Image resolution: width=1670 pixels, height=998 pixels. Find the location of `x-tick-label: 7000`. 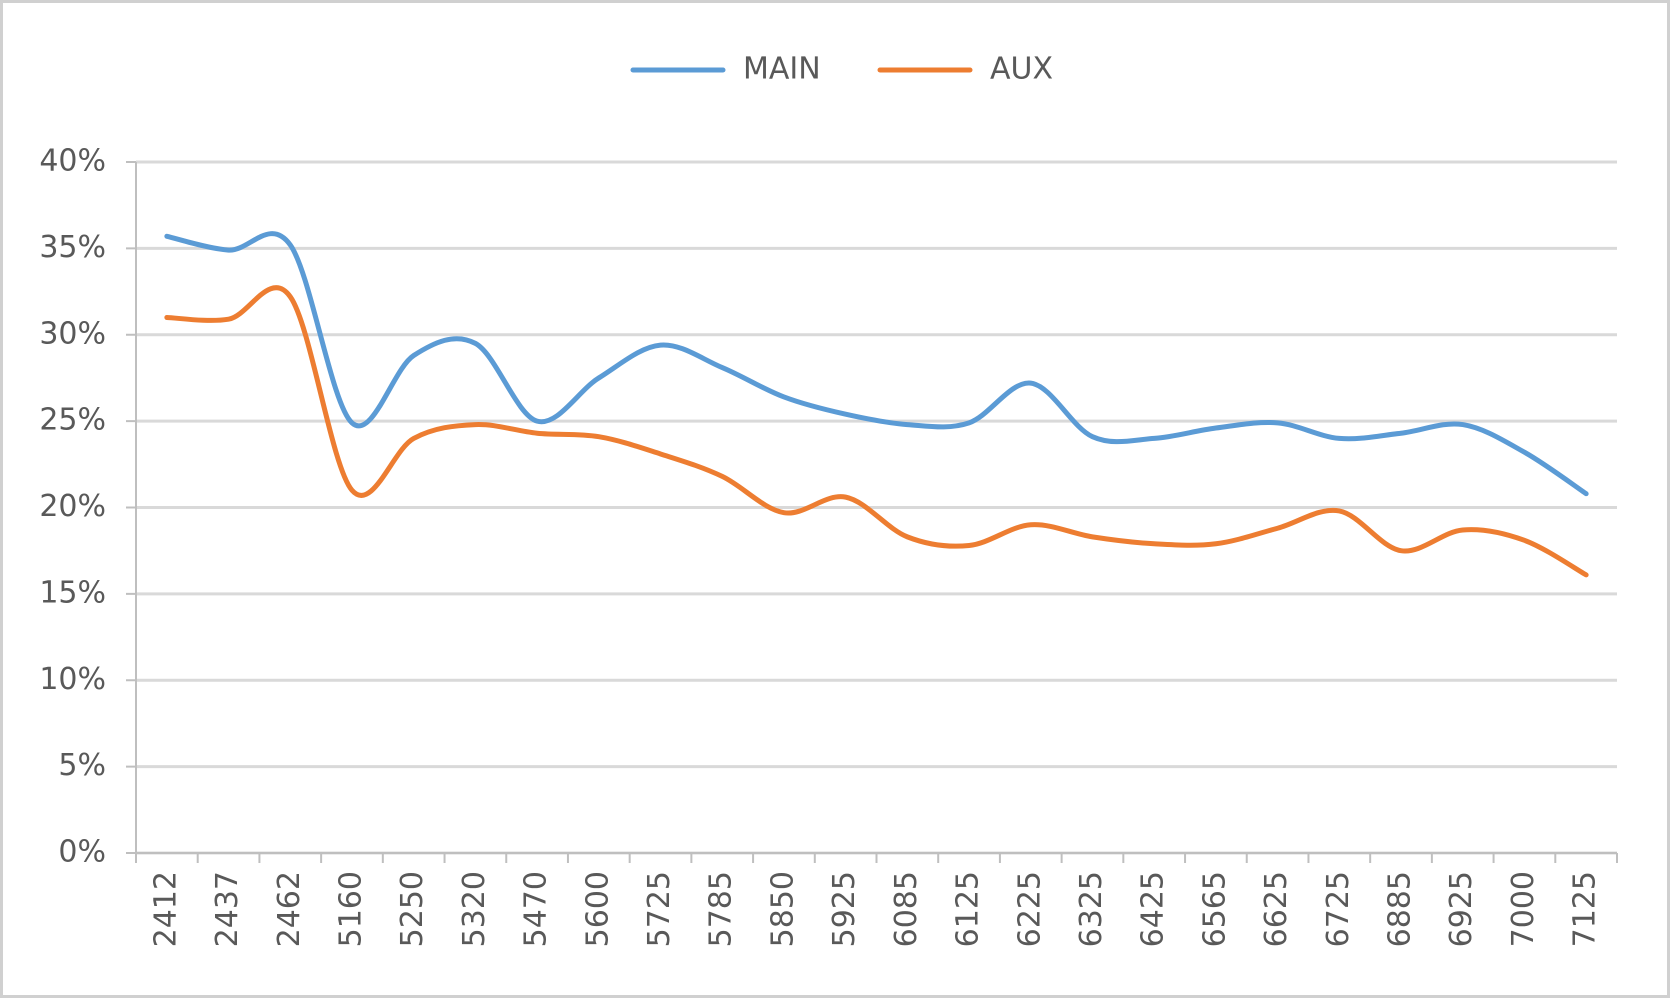

x-tick-label: 7000 is located at coordinates (1523, 909).